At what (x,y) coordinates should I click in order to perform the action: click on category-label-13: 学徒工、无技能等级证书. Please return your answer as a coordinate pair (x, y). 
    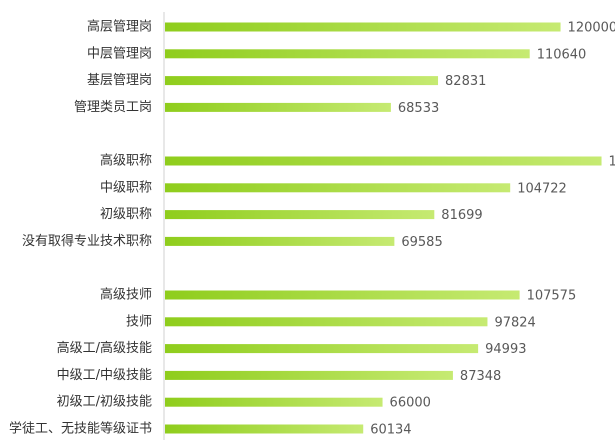
    Looking at the image, I should click on (80, 429).